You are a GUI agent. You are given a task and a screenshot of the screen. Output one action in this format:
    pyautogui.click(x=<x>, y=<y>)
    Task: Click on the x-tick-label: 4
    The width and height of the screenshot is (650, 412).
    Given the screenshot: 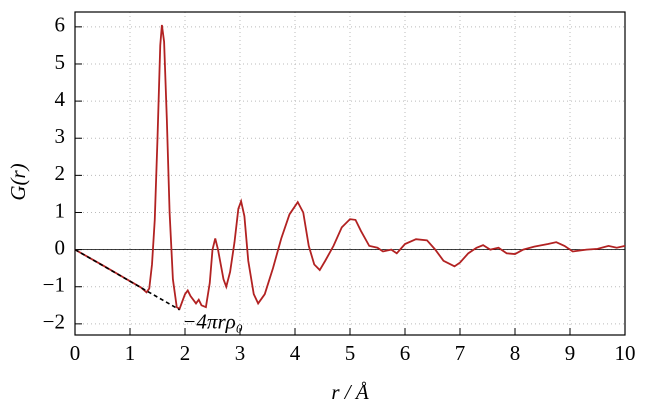 What is the action you would take?
    pyautogui.click(x=295, y=353)
    